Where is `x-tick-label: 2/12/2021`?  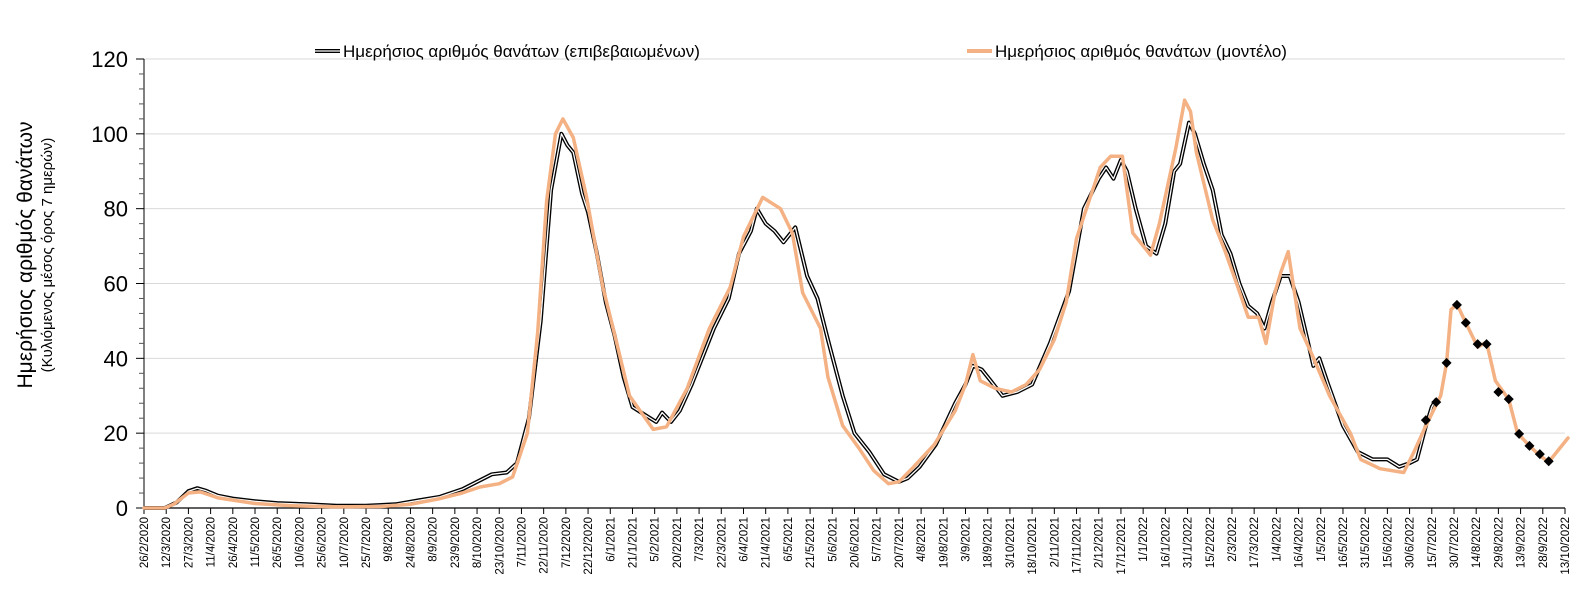 x-tick-label: 2/12/2021 is located at coordinates (1100, 542).